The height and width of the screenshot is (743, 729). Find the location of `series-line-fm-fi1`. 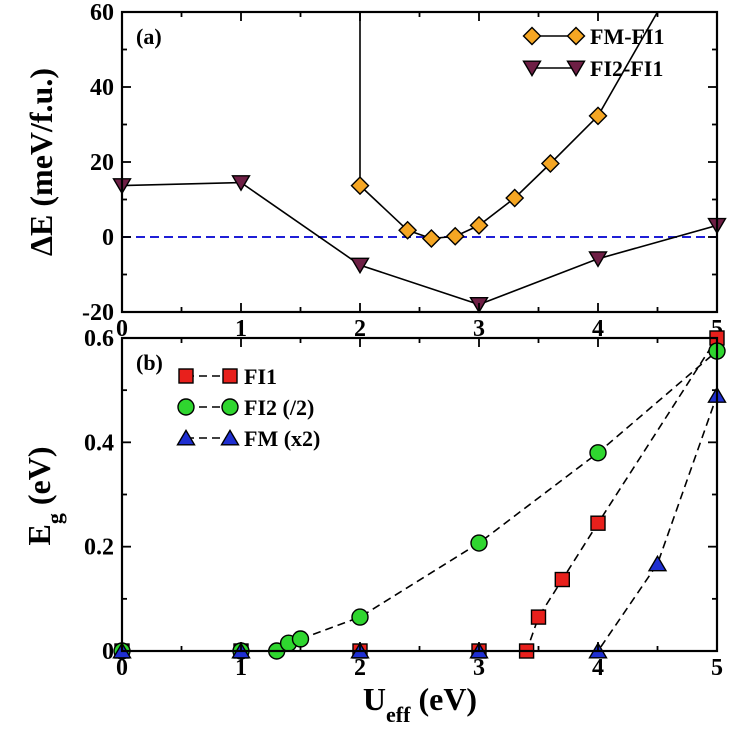

series-line-fm-fi1 is located at coordinates (509, 126).